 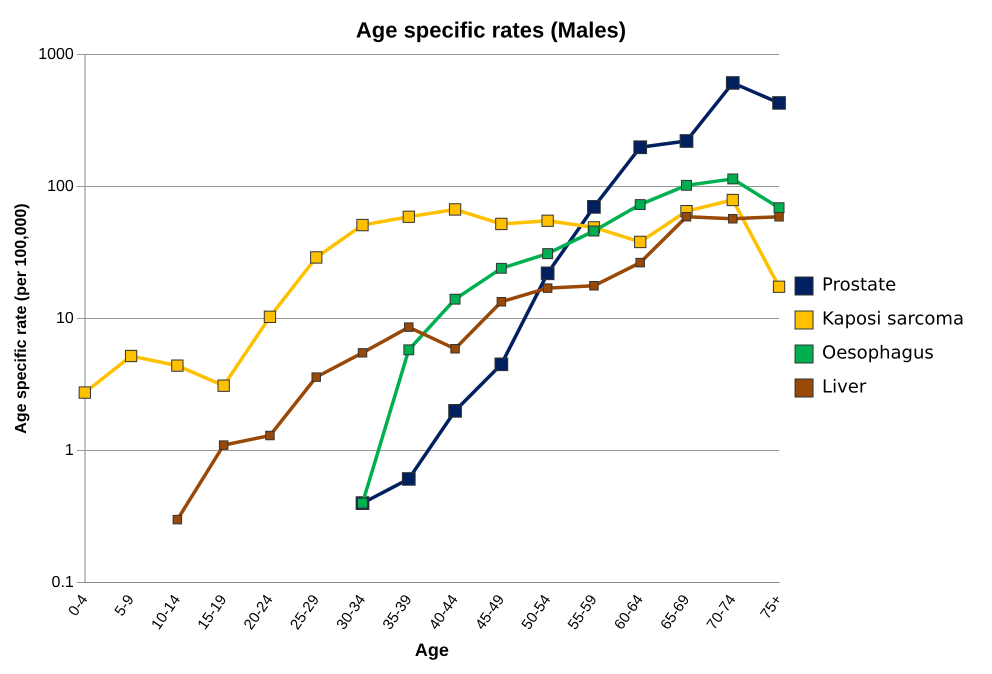 I want to click on y-tick-label: 0.1, so click(x=63, y=583).